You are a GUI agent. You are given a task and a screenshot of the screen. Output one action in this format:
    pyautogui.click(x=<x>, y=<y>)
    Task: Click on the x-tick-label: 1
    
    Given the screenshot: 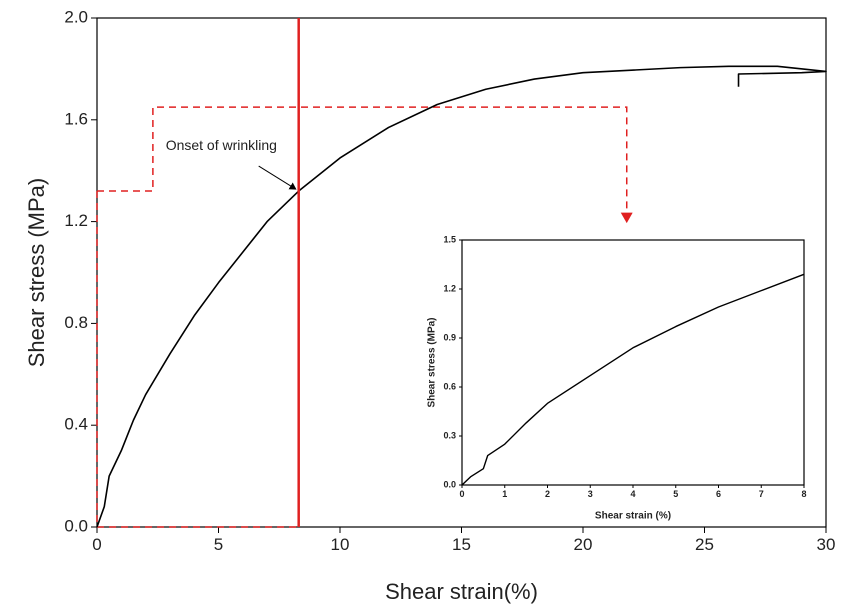 What is the action you would take?
    pyautogui.click(x=504, y=494)
    